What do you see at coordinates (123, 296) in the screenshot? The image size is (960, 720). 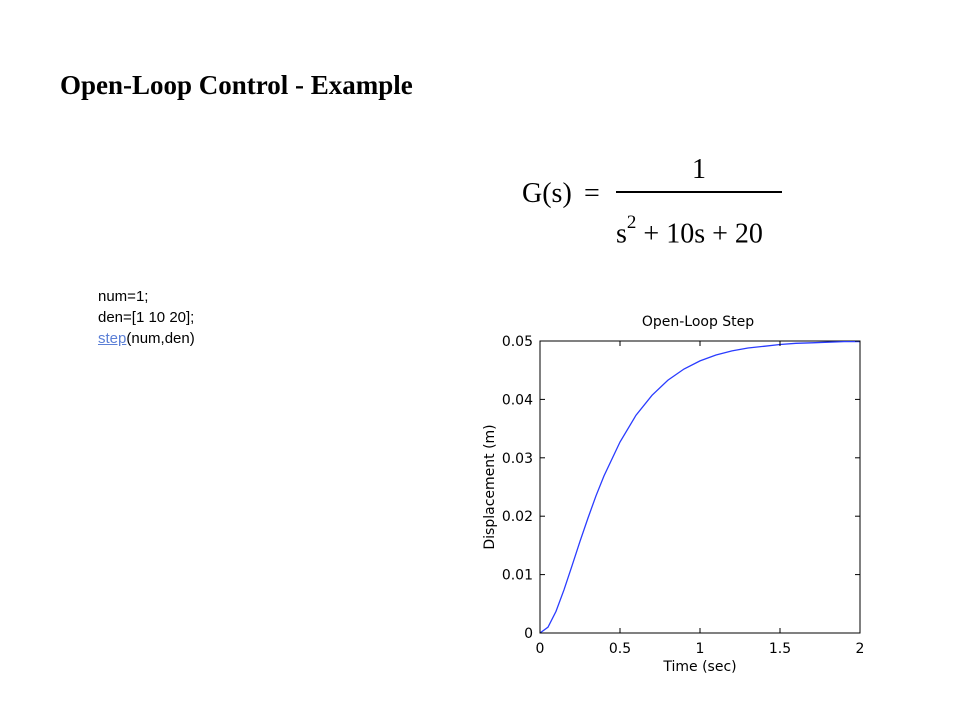 I see `code-line-num: num=1;` at bounding box center [123, 296].